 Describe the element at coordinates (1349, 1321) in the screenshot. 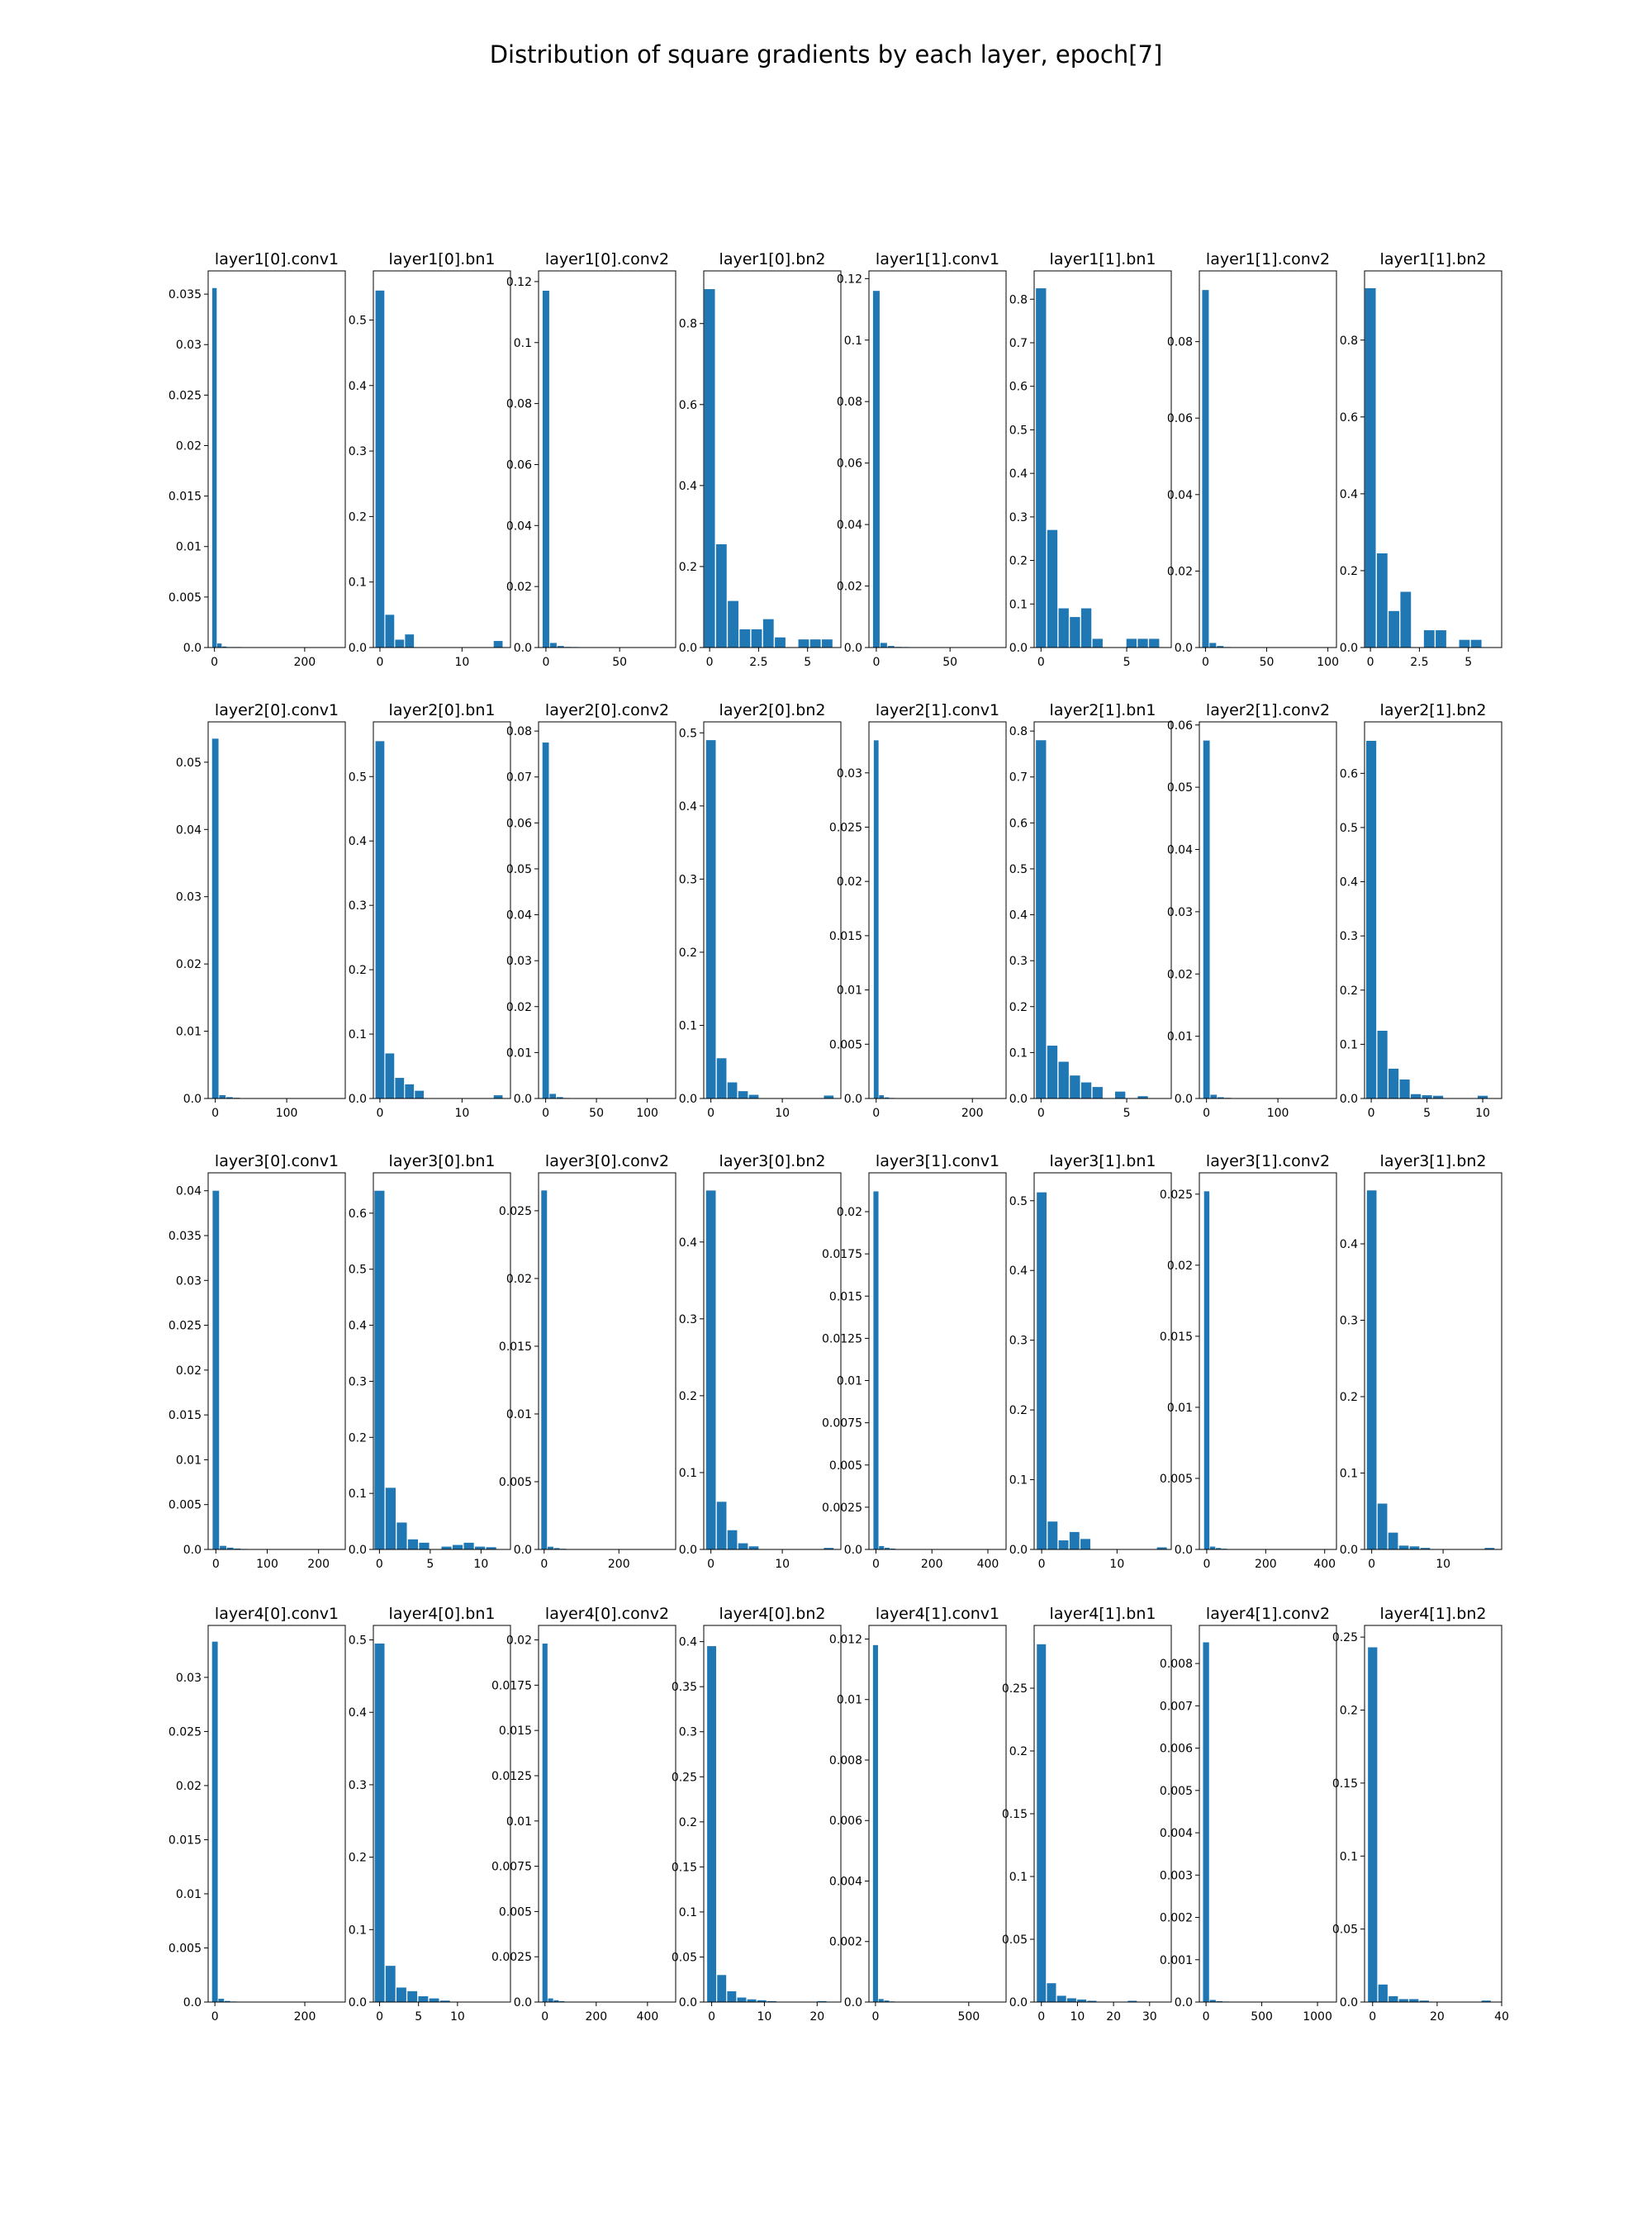

I see `y-tick-label: 0.3` at that location.